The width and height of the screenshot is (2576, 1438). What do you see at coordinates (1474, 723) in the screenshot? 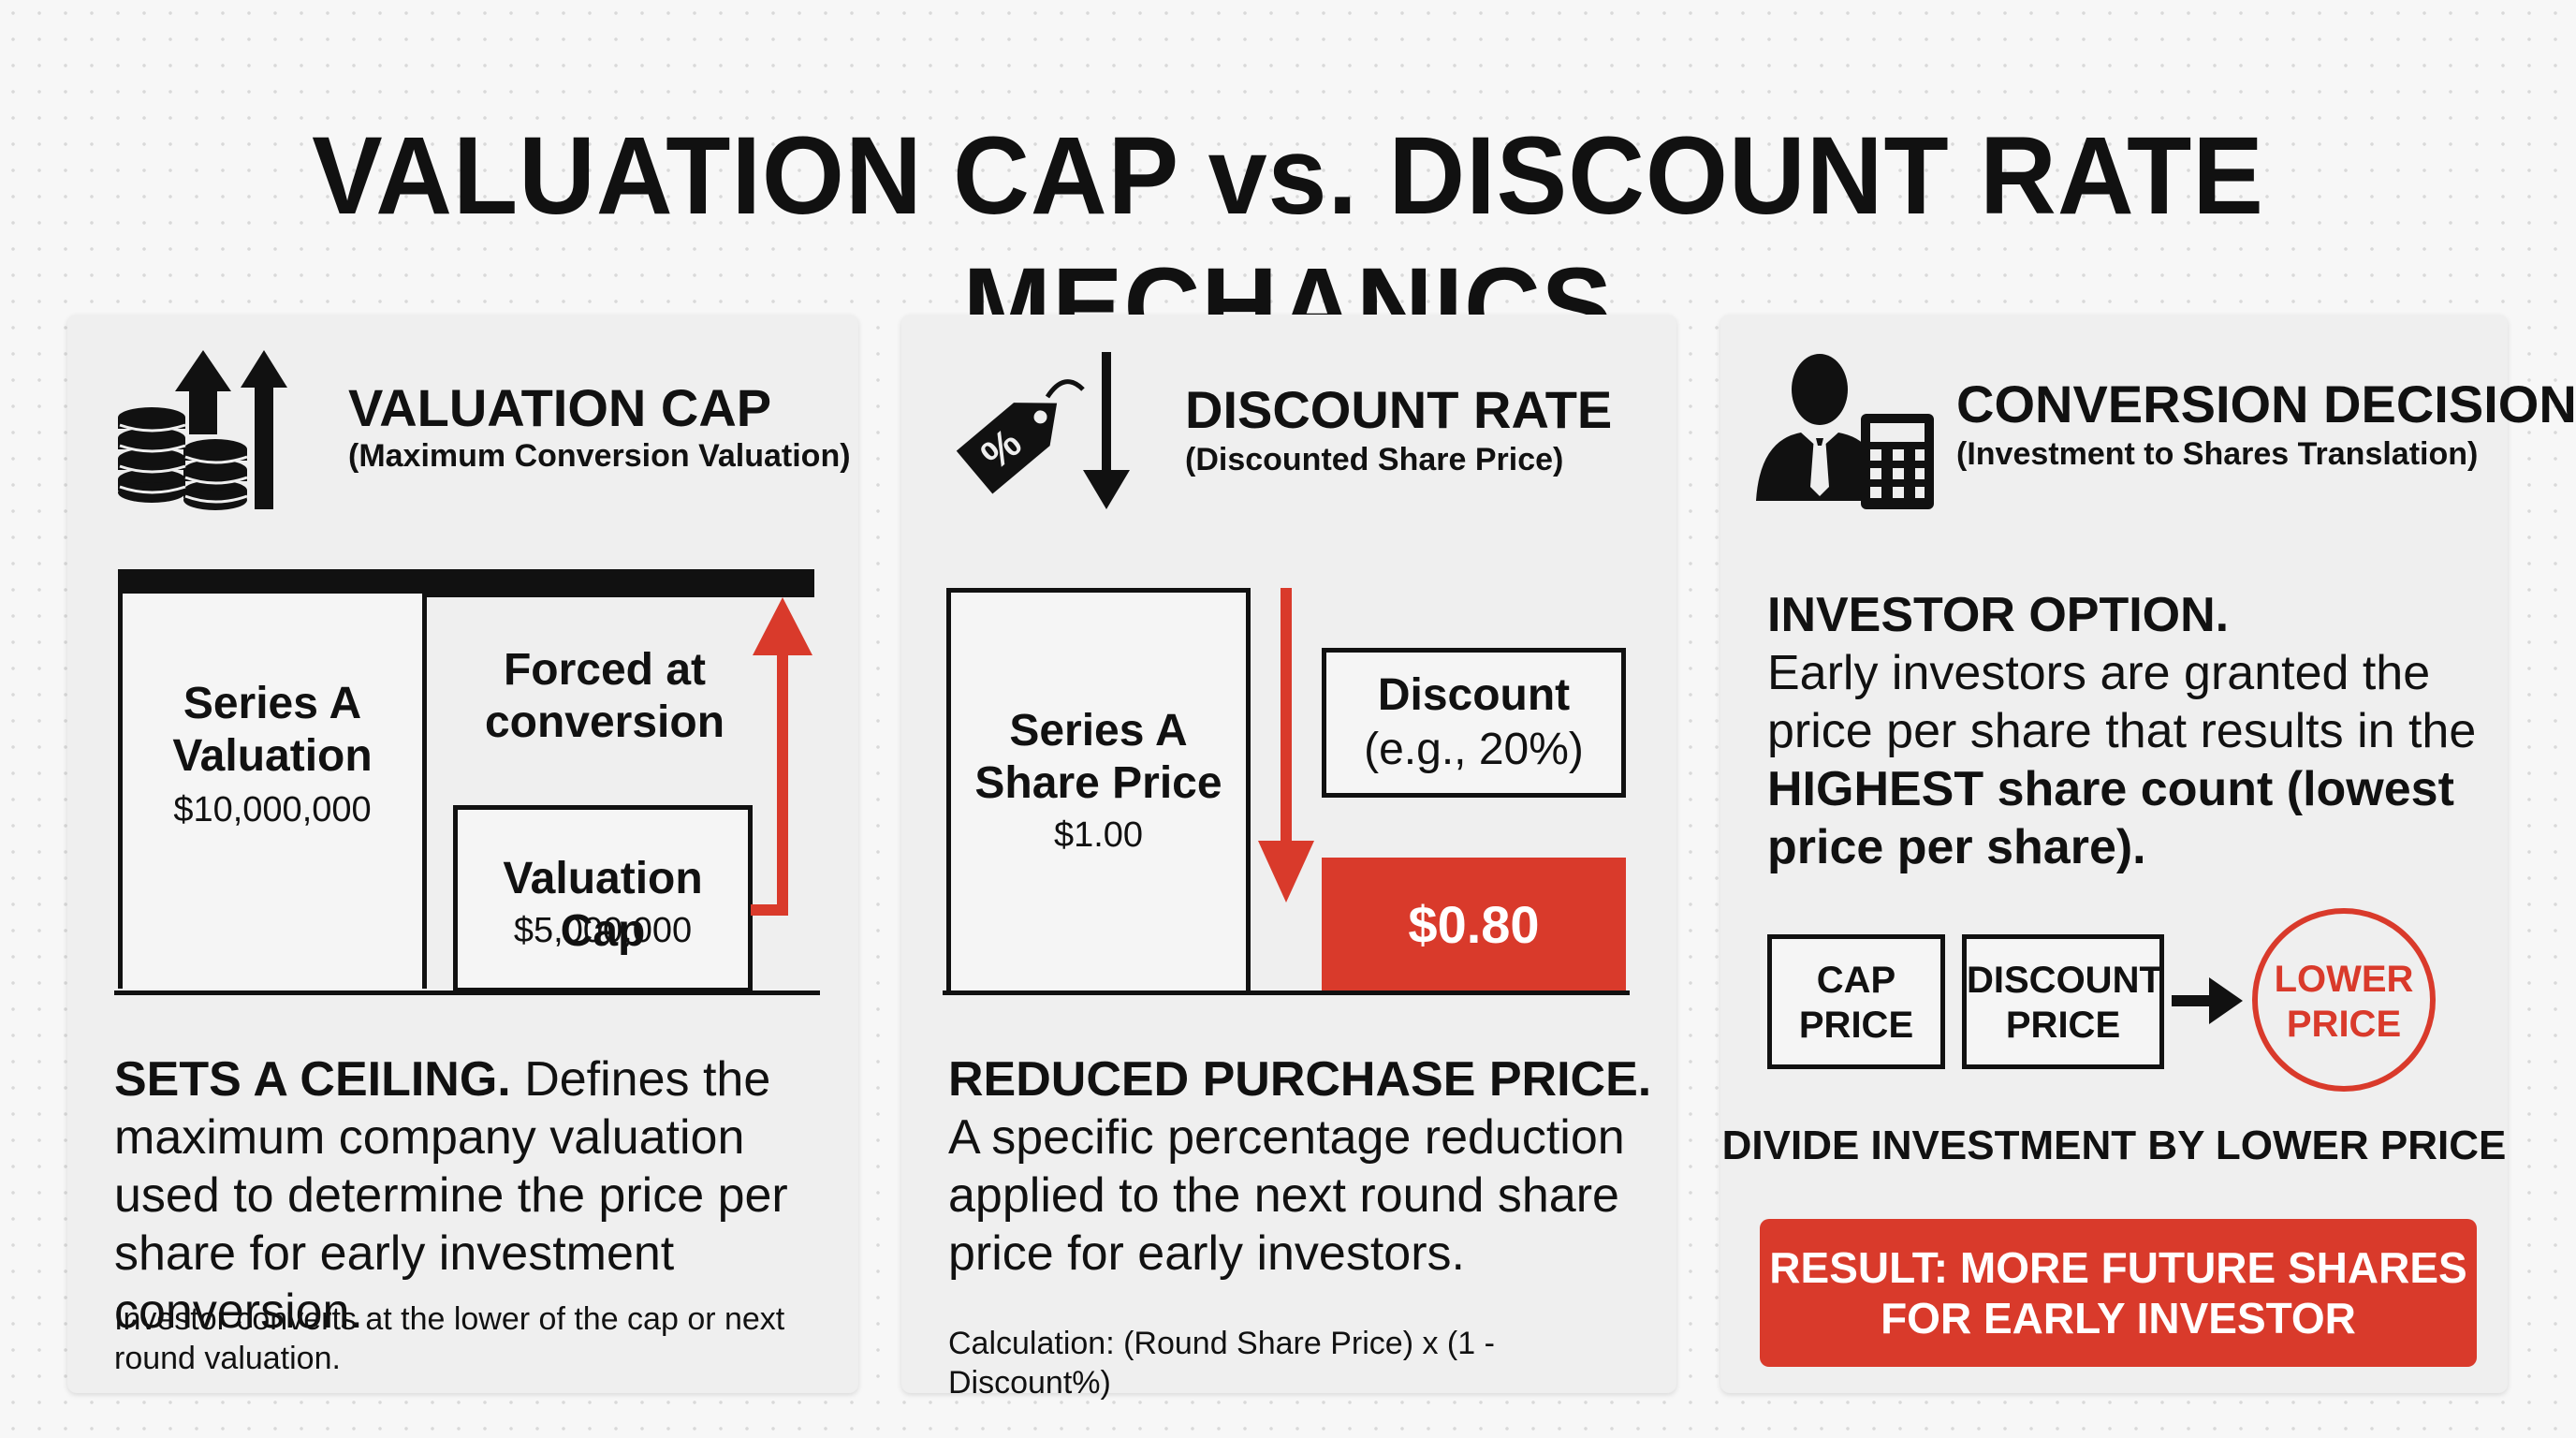
I see `discount-box: Discount (e.g., 20%)` at bounding box center [1474, 723].